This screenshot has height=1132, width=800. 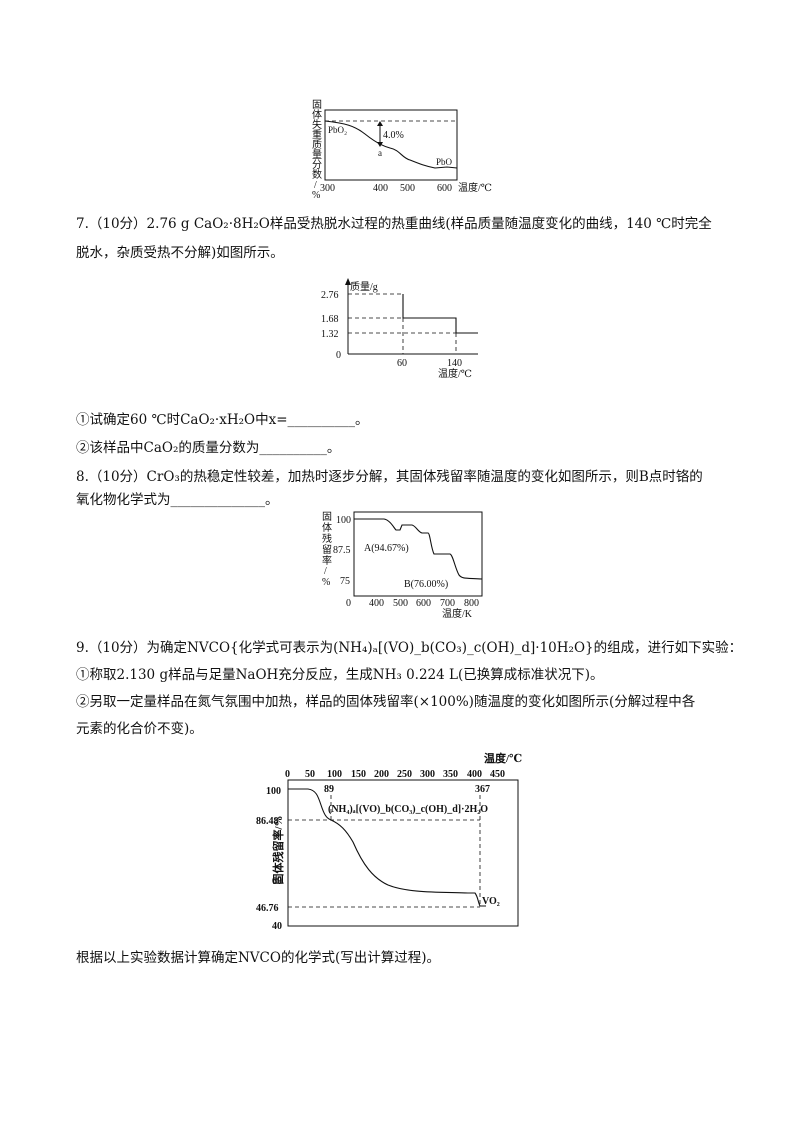 I want to click on fig3-ylabel-char: 残, so click(x=327, y=538).